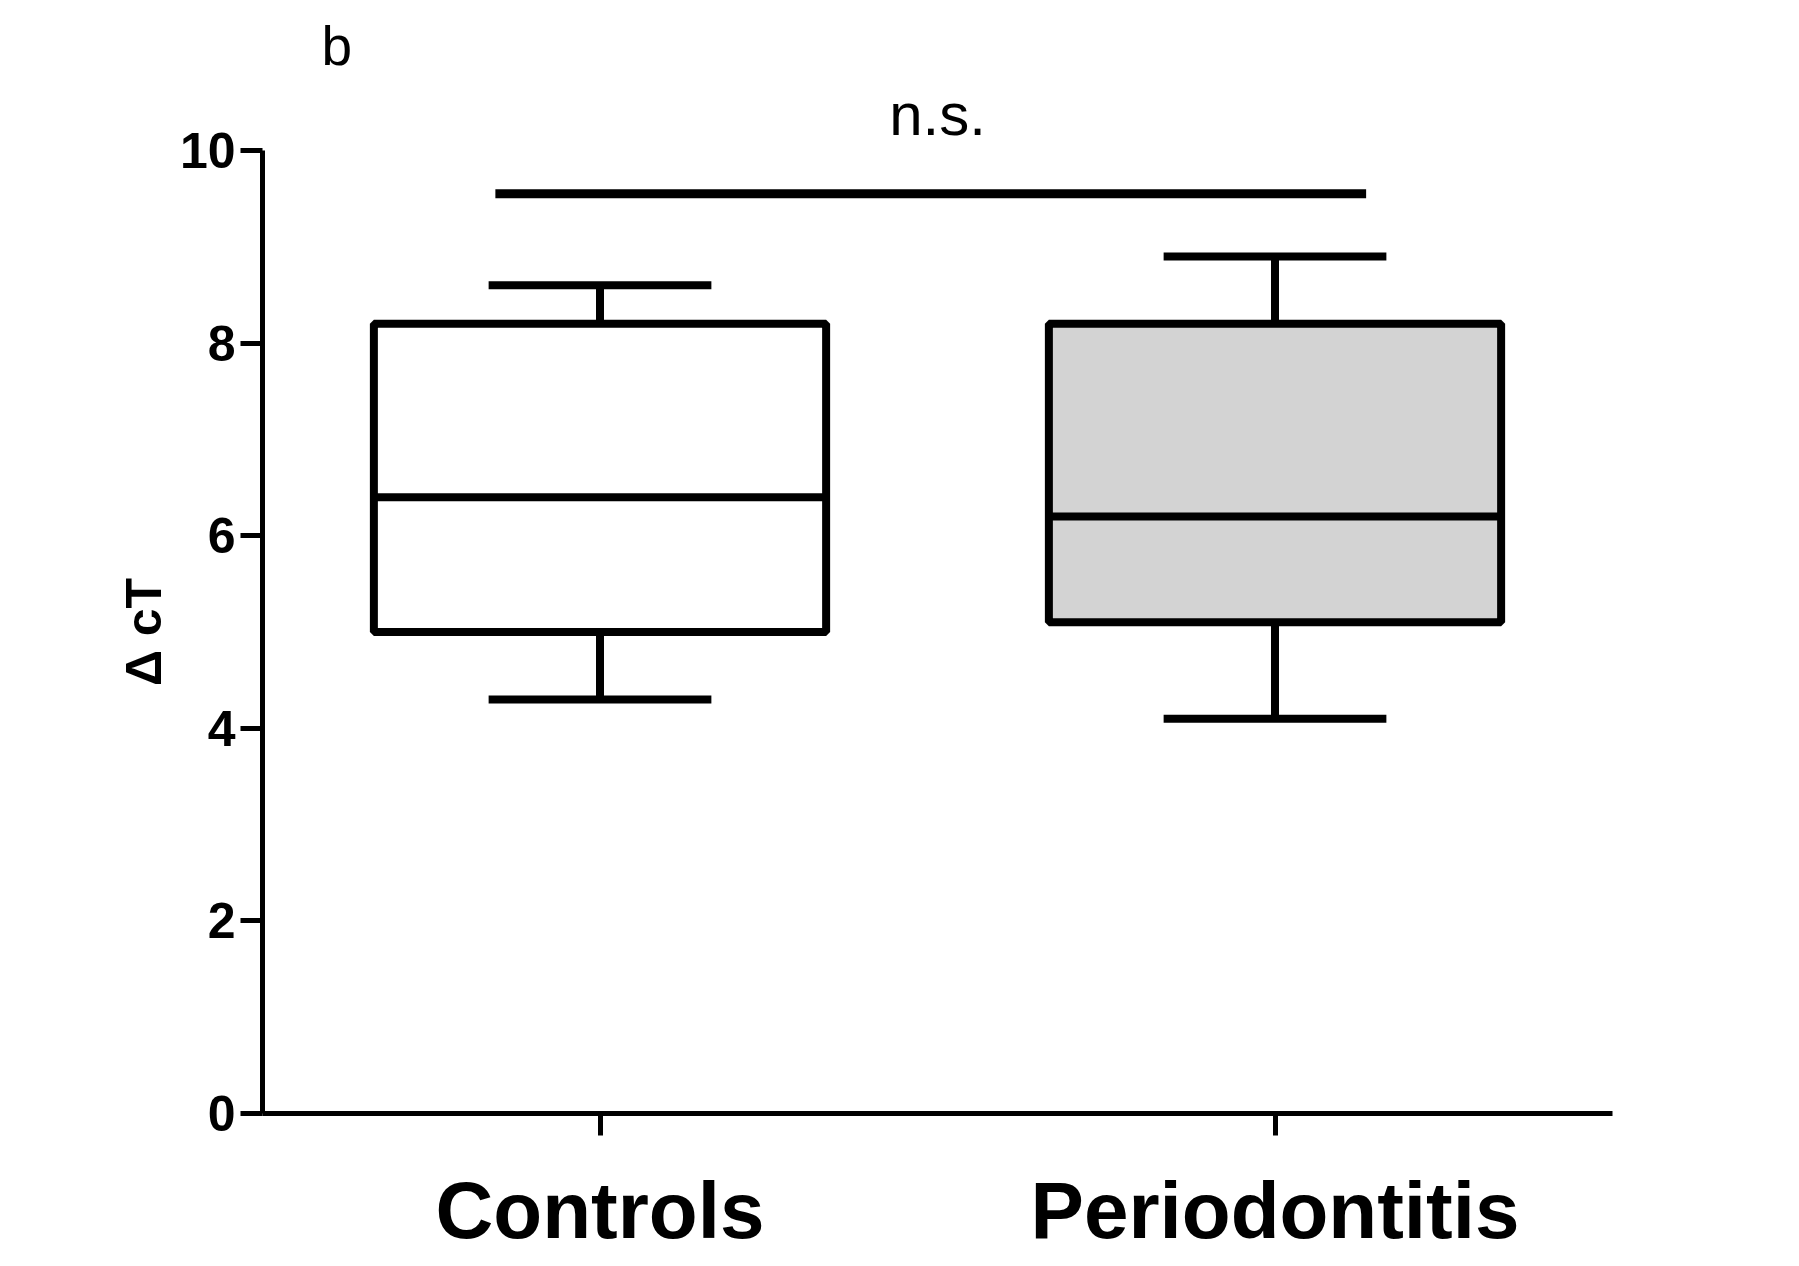 This screenshot has height=1266, width=1799. What do you see at coordinates (937, 114) in the screenshot?
I see `text: n.s.` at bounding box center [937, 114].